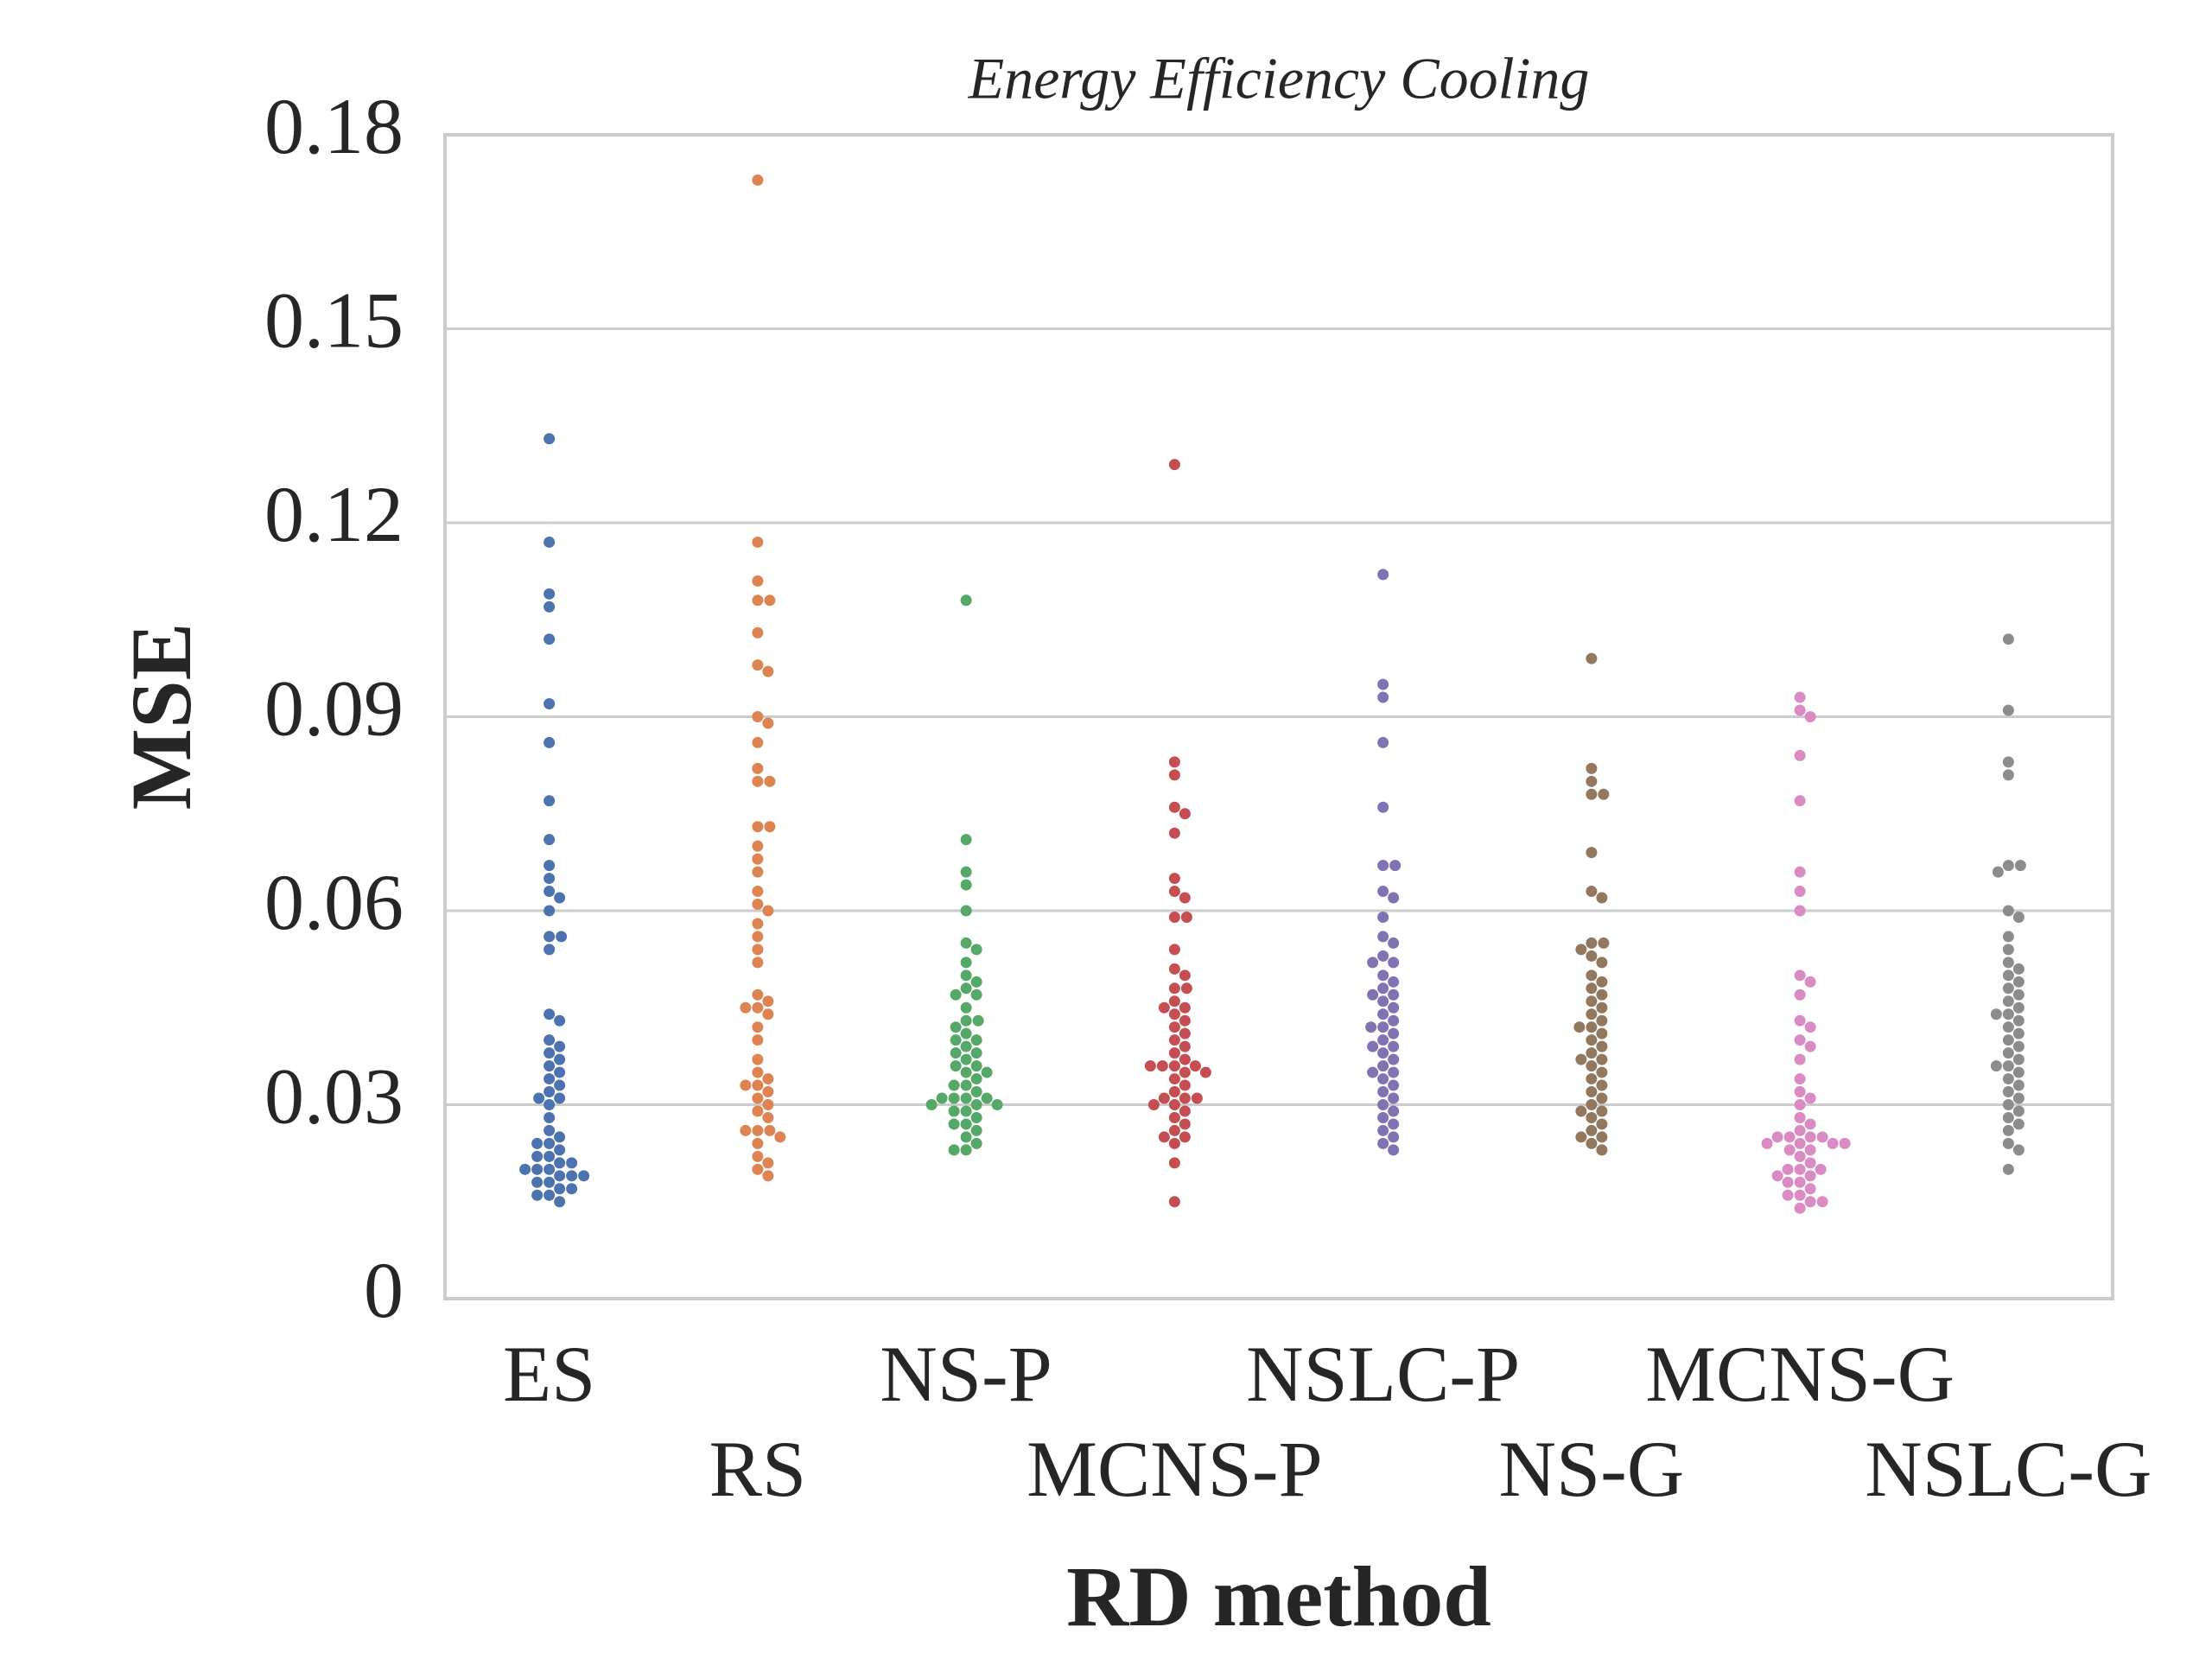 The image size is (2212, 1659). I want to click on x-tick-label: NSLC-P, so click(1383, 1374).